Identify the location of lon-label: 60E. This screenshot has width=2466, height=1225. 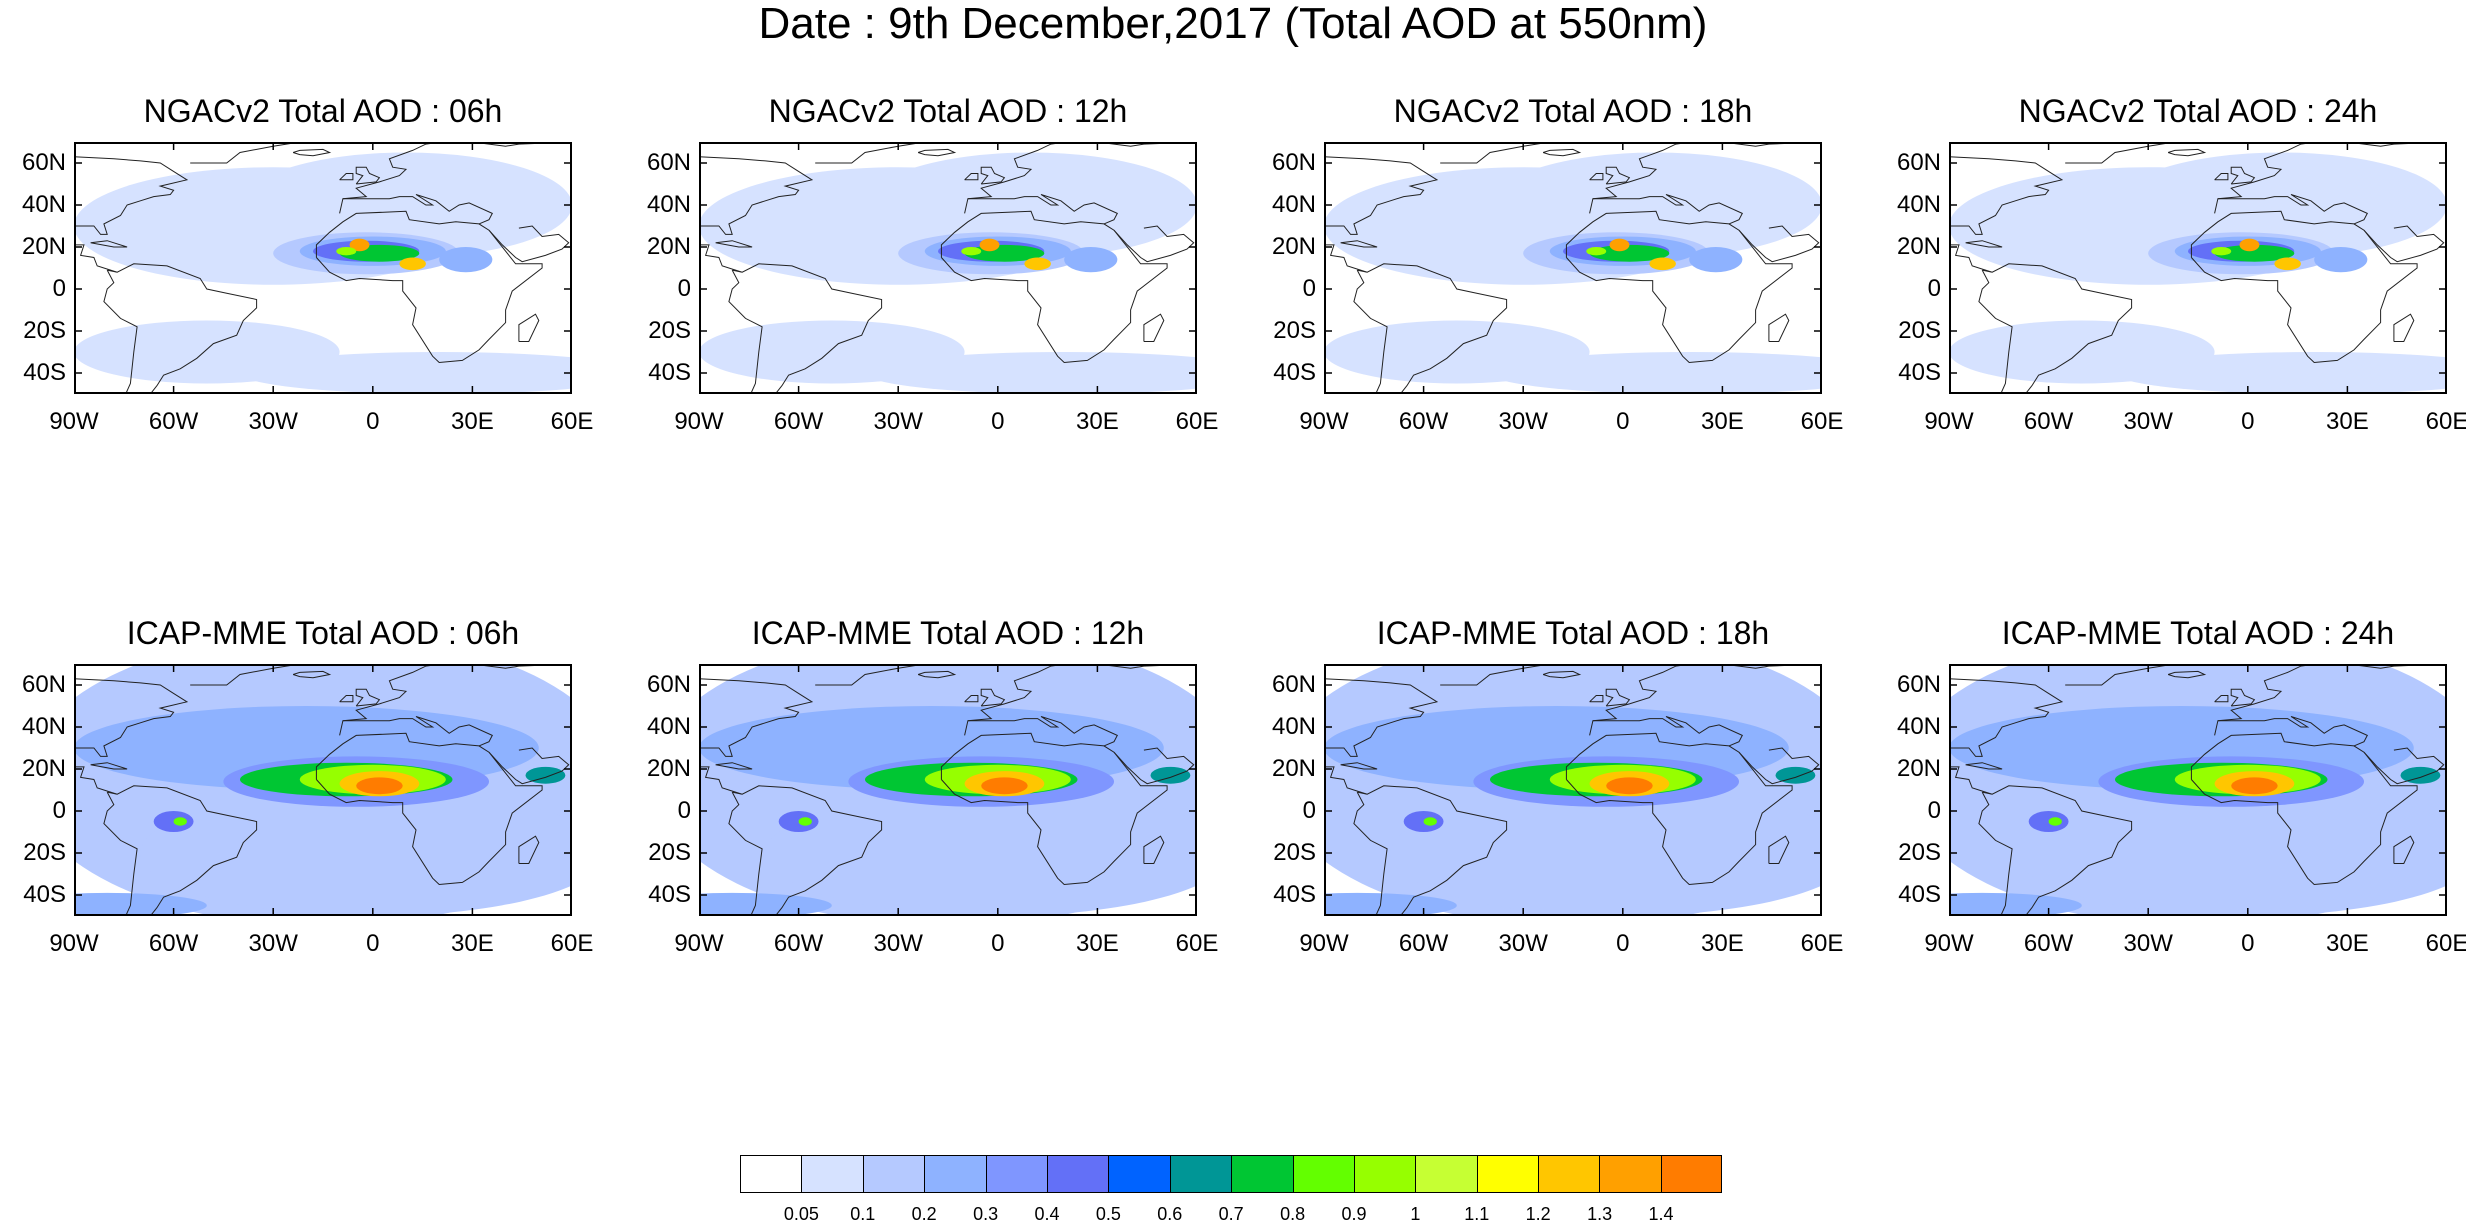
(2445, 421).